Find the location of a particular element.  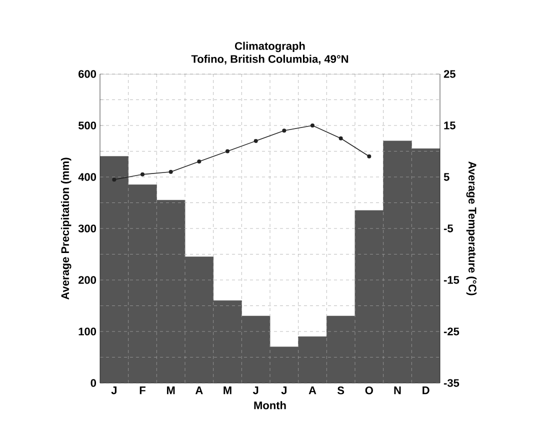

x-tick-label: N is located at coordinates (397, 390).